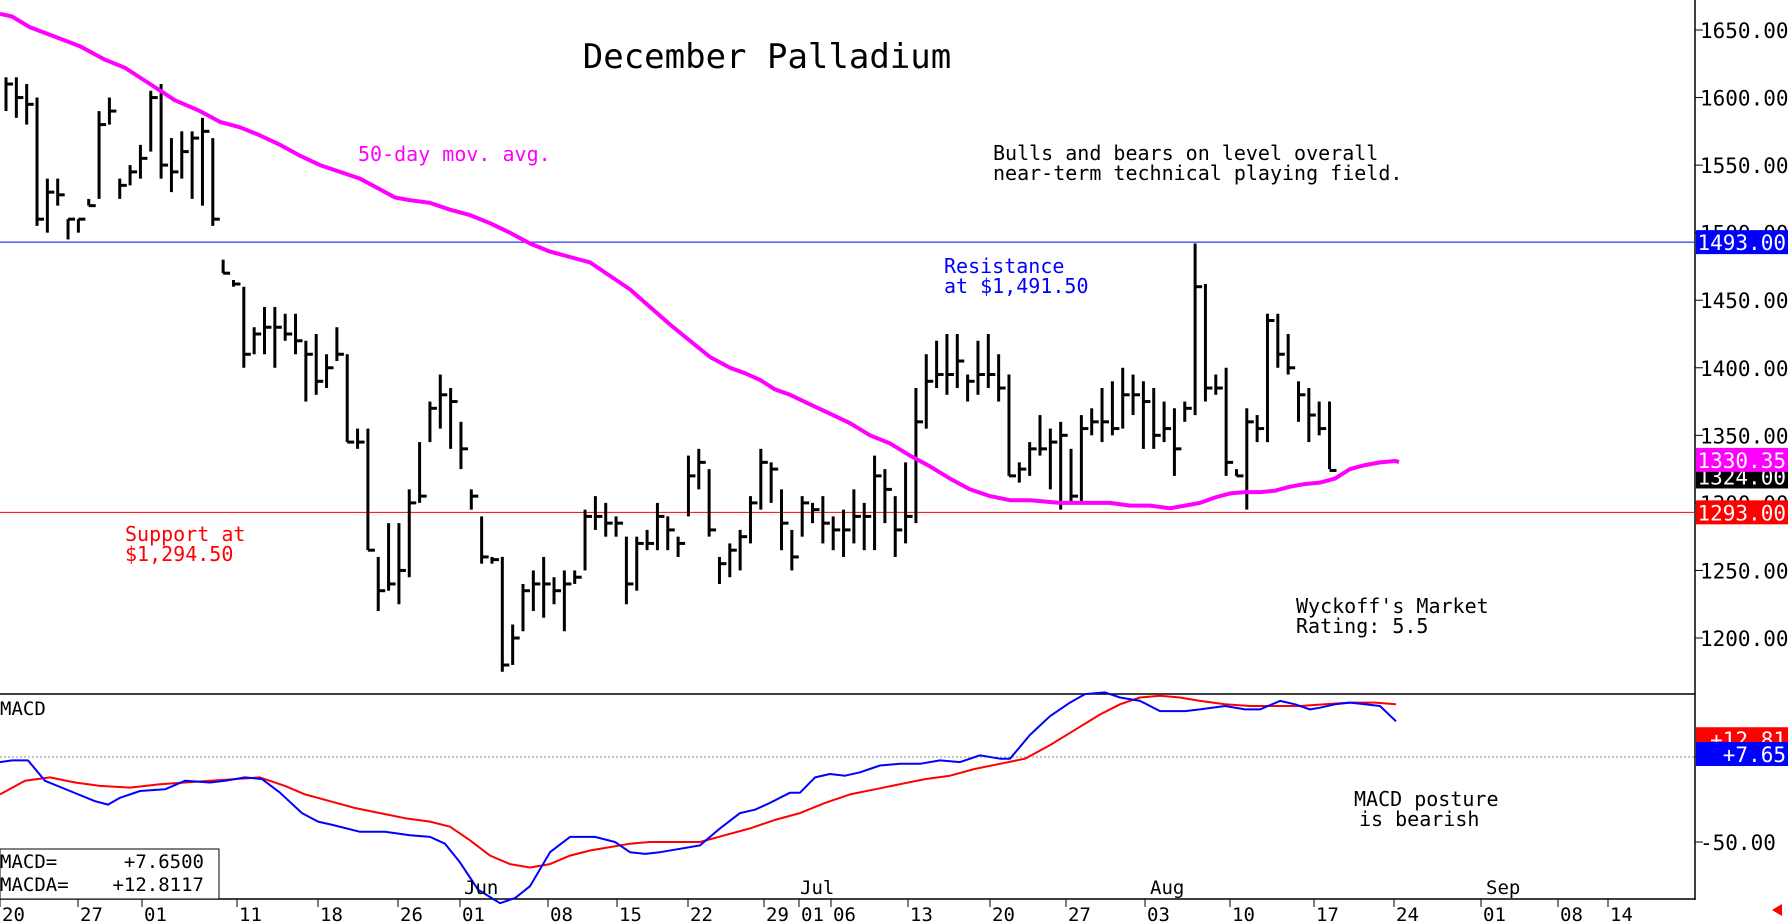 The width and height of the screenshot is (1790, 924). What do you see at coordinates (34, 885) in the screenshot?
I see `readout-macda-label: MACDA=` at bounding box center [34, 885].